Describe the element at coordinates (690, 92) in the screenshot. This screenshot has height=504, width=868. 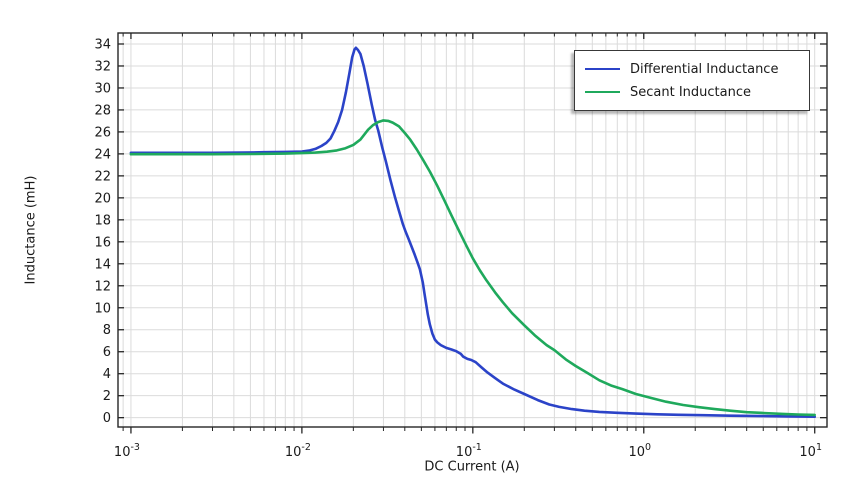
I see `legend-label-secant: Secant Inductance` at that location.